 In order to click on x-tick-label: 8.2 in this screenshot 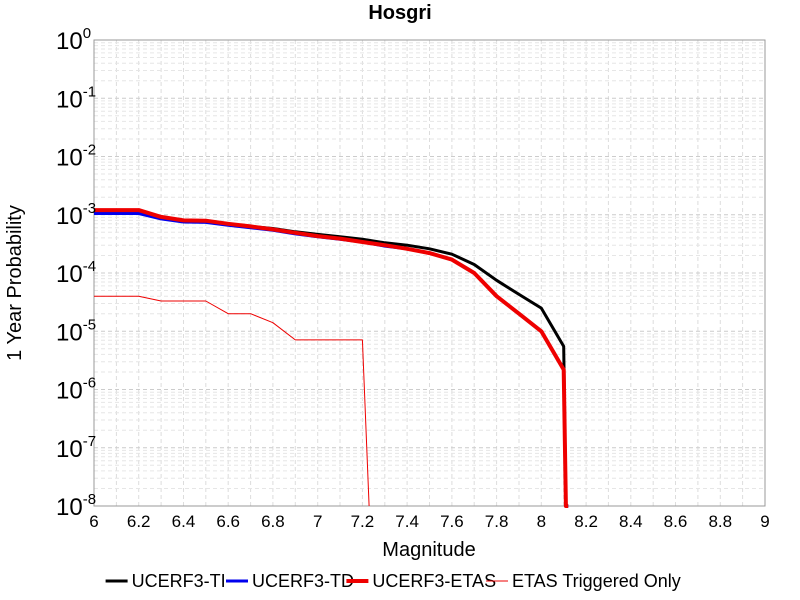, I will do `click(586, 521)`.